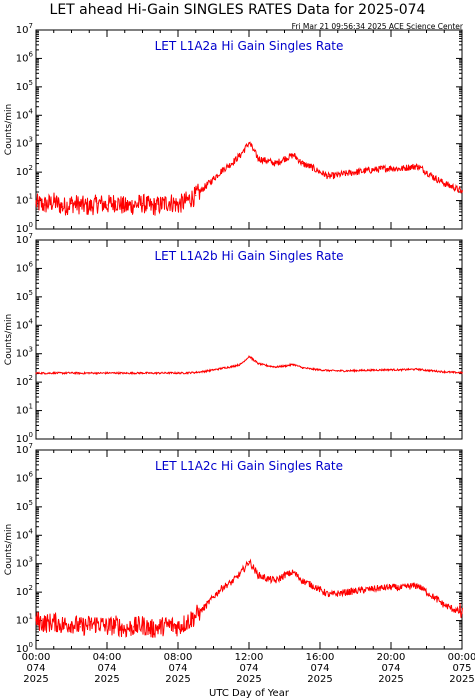 Image resolution: width=475 pixels, height=700 pixels. Describe the element at coordinates (249, 693) in the screenshot. I see `x-axis-label: UTC Day of Year` at that location.